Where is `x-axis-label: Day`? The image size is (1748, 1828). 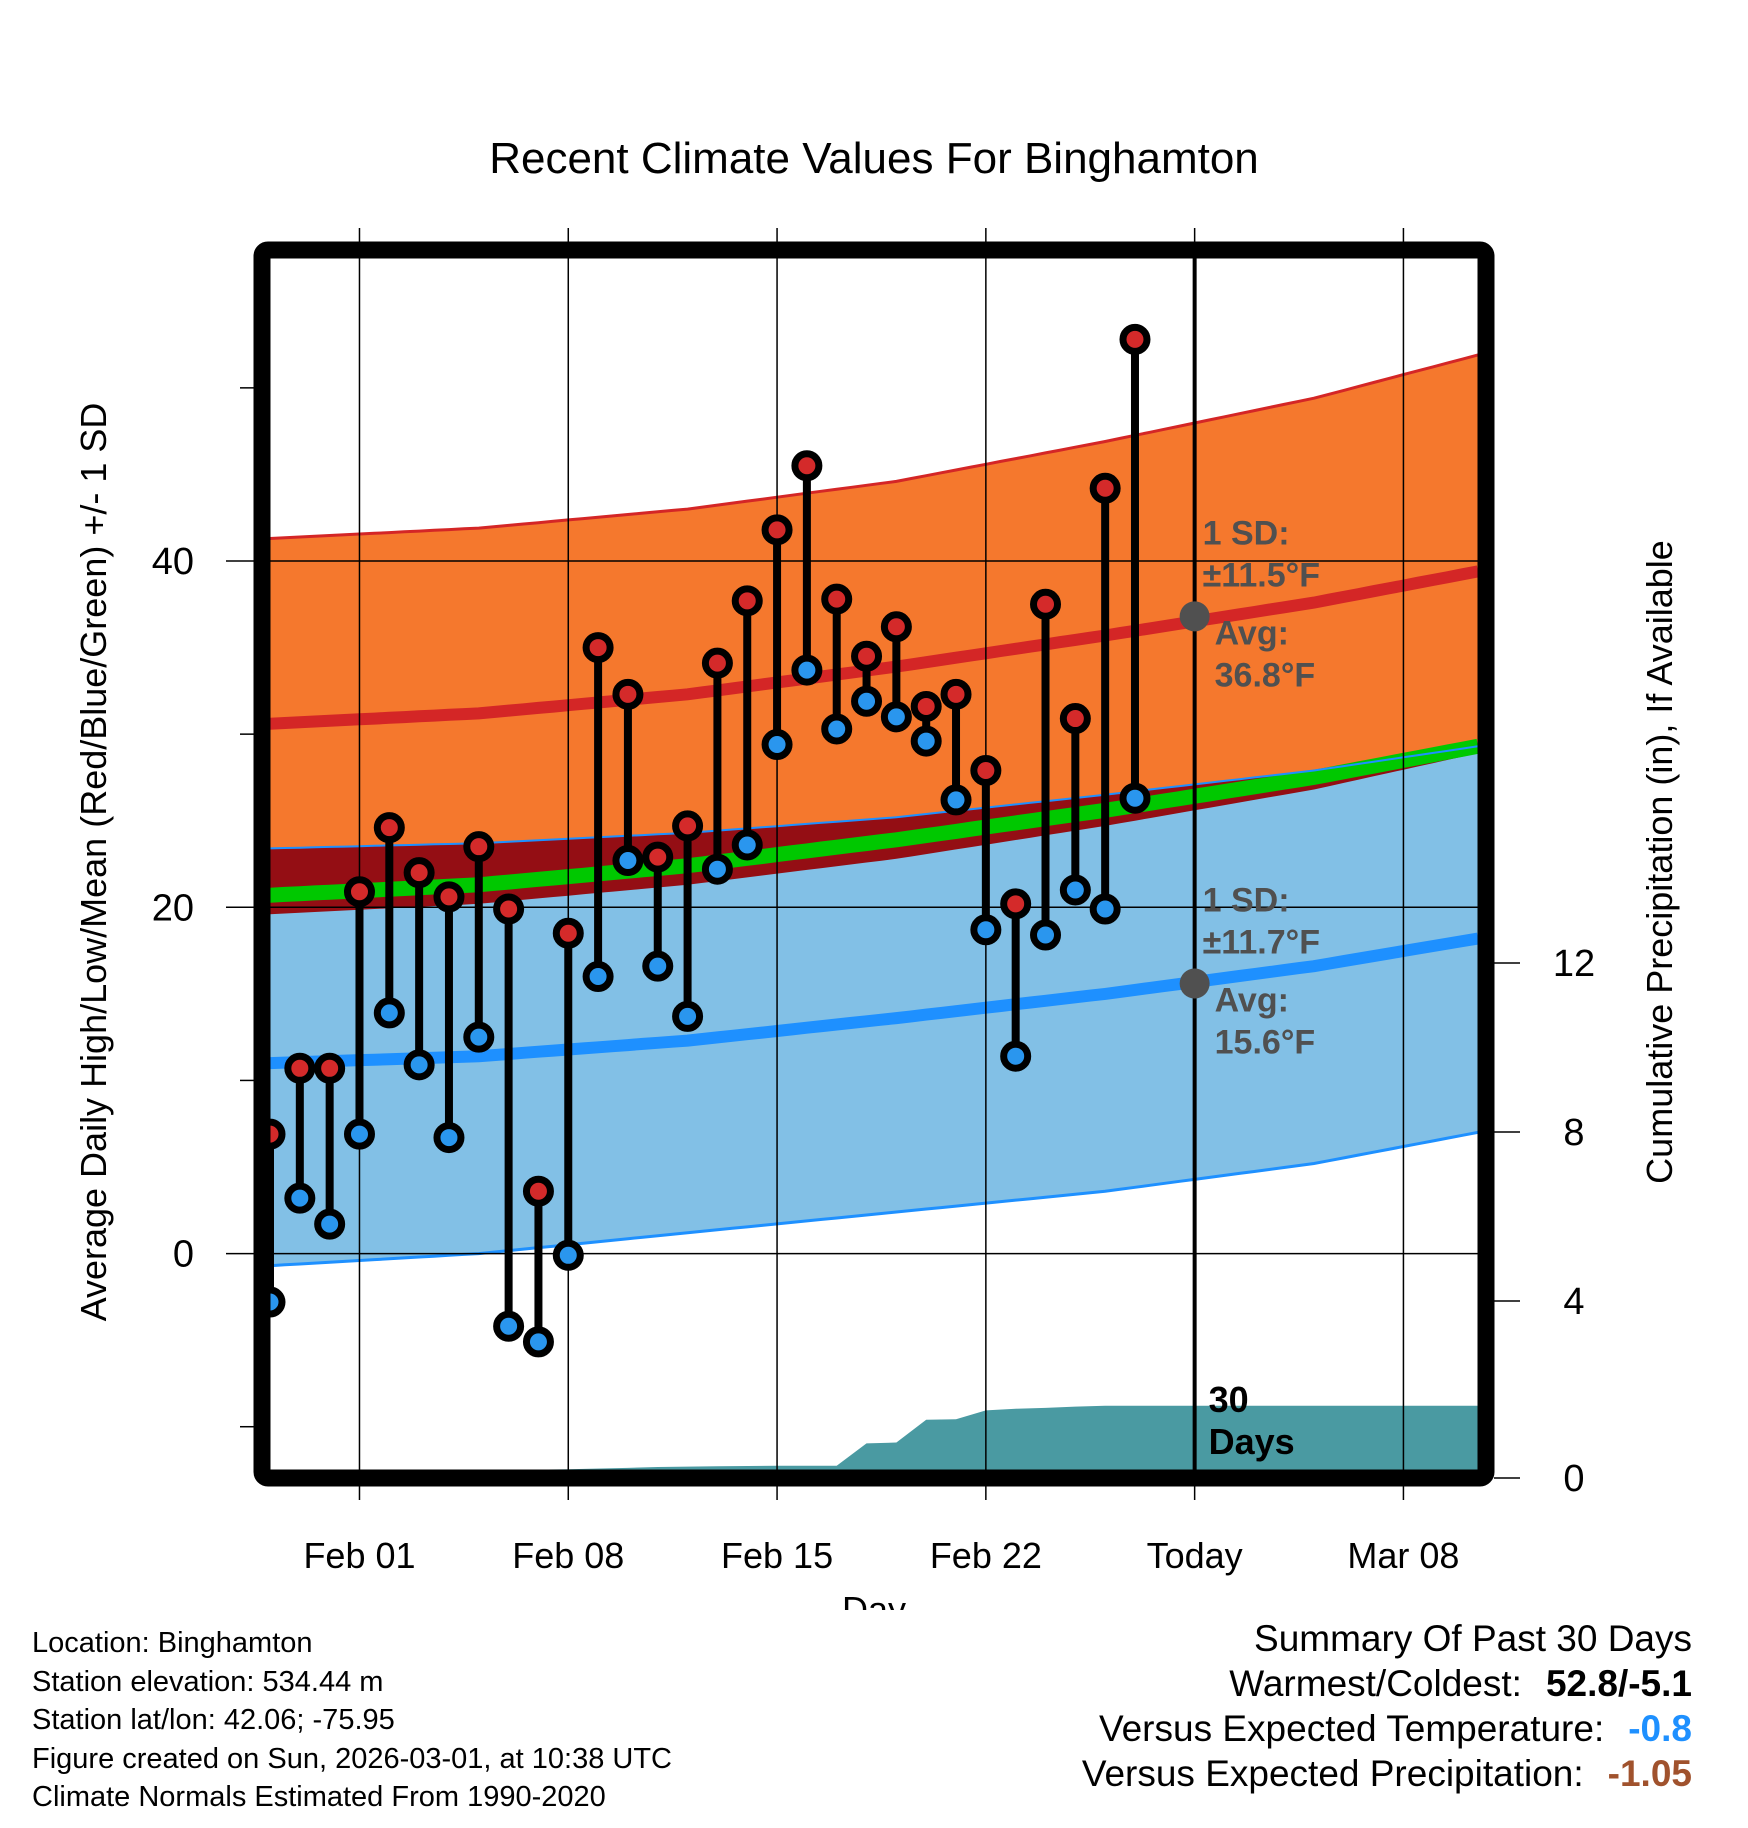
x-axis-label: Day is located at coordinates (874, 1599).